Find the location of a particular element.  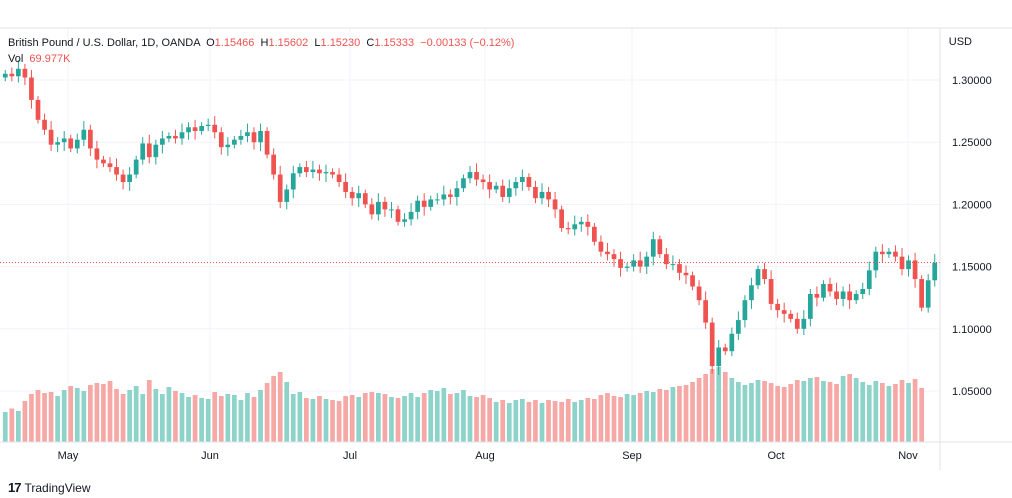

low-value: 1.15230 is located at coordinates (340, 43).